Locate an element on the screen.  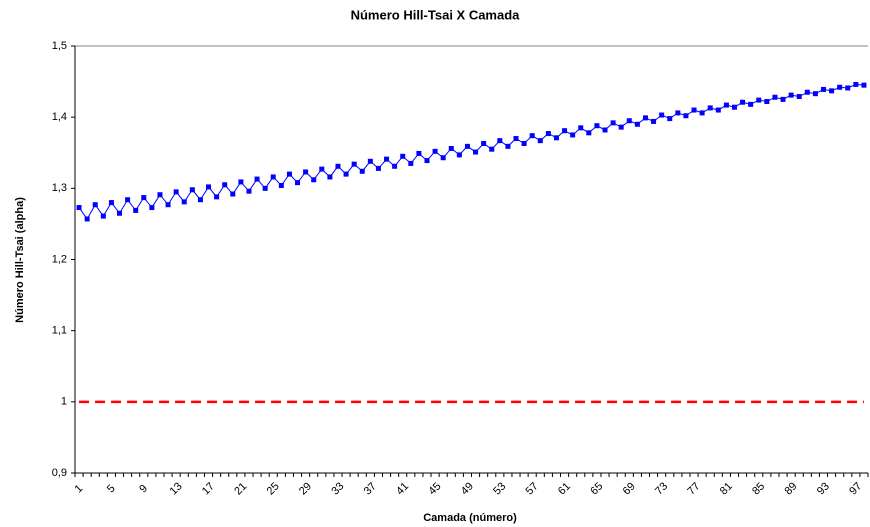
x-tick-label: 1 is located at coordinates (79, 489).